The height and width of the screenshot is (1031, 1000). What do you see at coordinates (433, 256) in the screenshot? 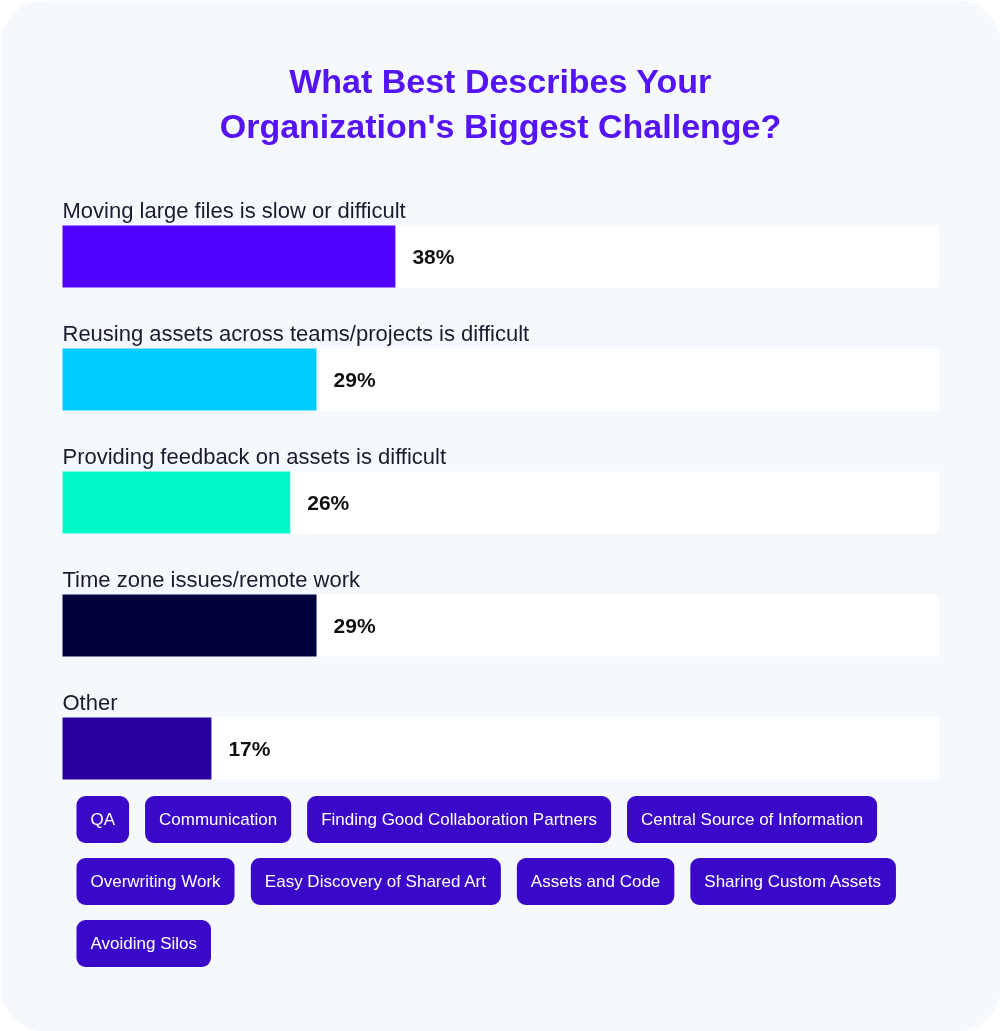
I see `data-label: 38%` at bounding box center [433, 256].